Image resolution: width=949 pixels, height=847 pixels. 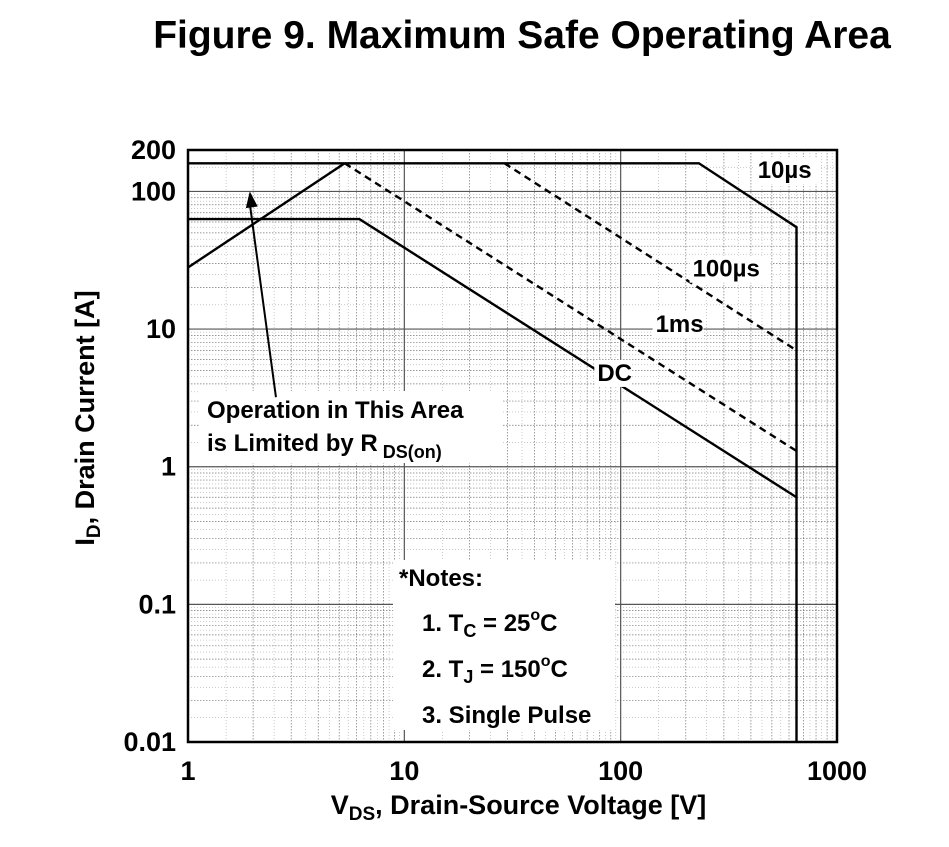 What do you see at coordinates (87, 417) in the screenshot?
I see `y-axis-label: ID, Drain Current [A]` at bounding box center [87, 417].